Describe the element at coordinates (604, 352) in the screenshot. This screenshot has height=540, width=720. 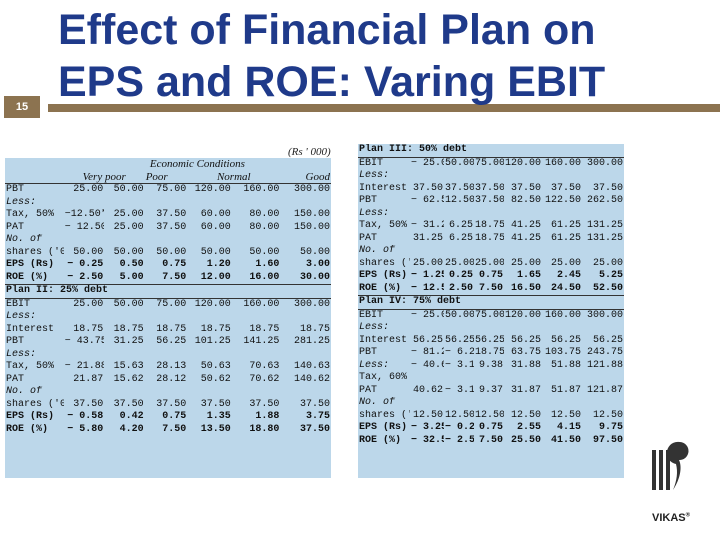
I see `cell-value: 243.75` at that location.